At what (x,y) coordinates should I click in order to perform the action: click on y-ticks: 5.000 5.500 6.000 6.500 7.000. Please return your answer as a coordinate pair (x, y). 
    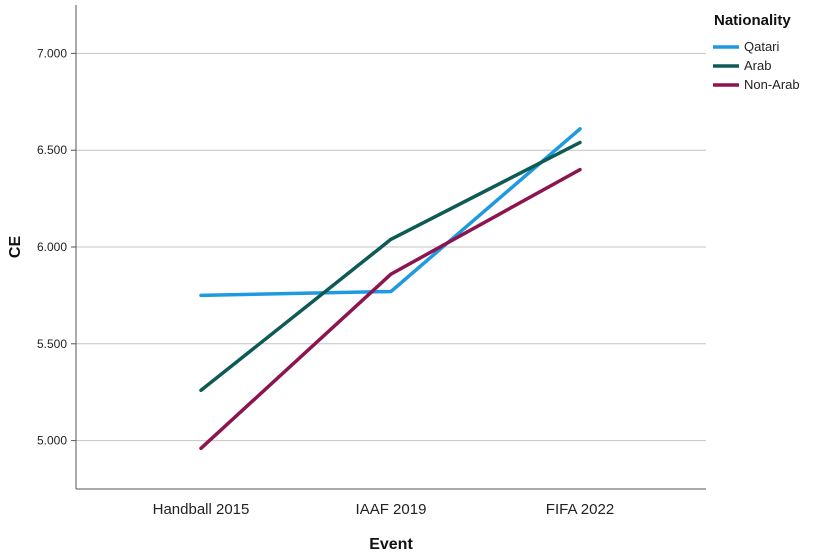
    Looking at the image, I should click on (56, 247).